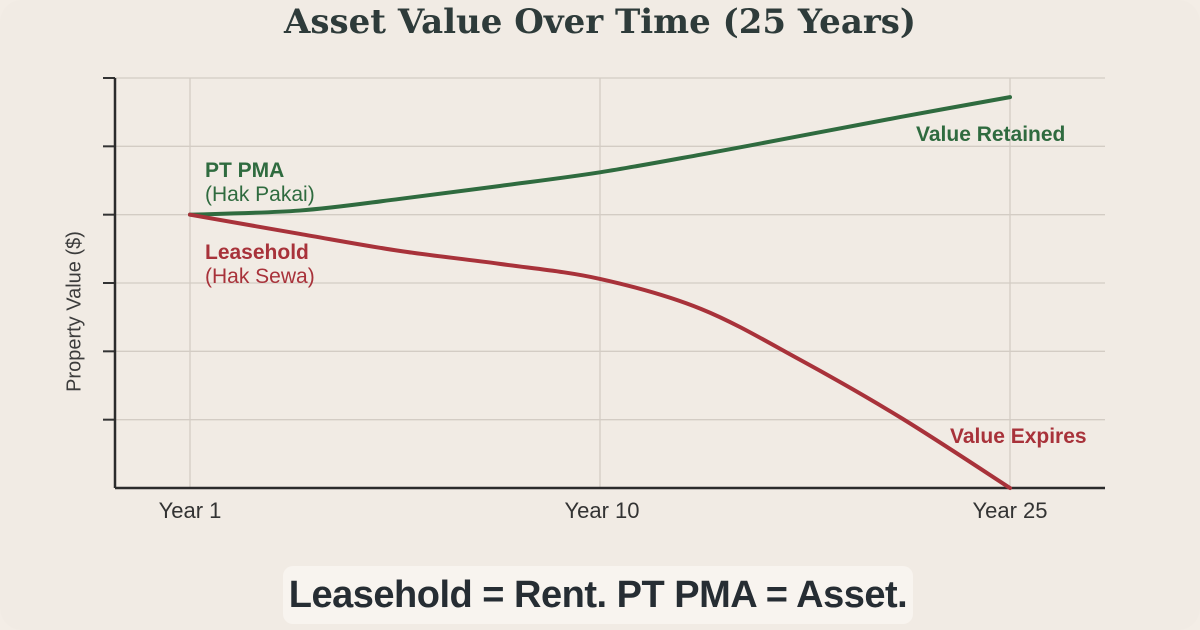 The width and height of the screenshot is (1200, 630). What do you see at coordinates (991, 134) in the screenshot?
I see `annotation-value-retained: Value Retained` at bounding box center [991, 134].